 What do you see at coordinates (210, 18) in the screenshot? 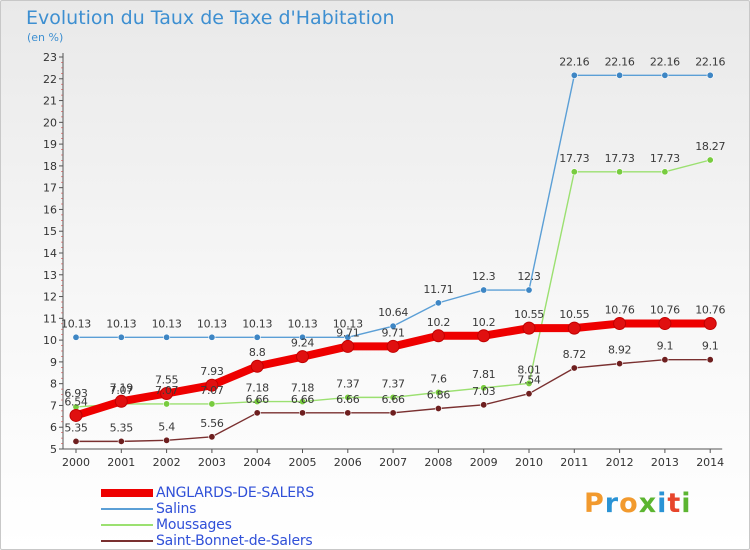
I see `chart-title: Evolution du Taux de Taxe d'Habitation` at bounding box center [210, 18].